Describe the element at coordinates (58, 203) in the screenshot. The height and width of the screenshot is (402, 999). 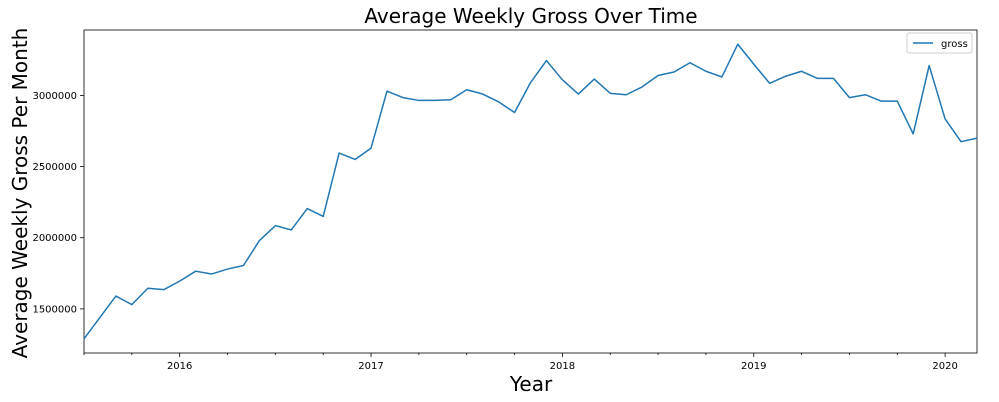
I see `y-axis: 1500000 2000000 2500000 3000000` at that location.